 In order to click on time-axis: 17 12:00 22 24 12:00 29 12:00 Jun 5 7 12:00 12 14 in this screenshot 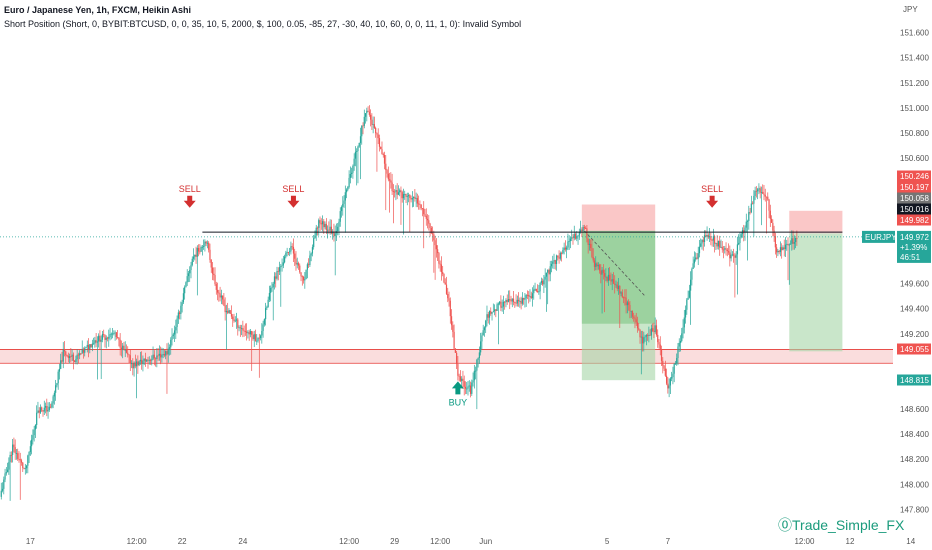, I will do `click(458, 541)`.